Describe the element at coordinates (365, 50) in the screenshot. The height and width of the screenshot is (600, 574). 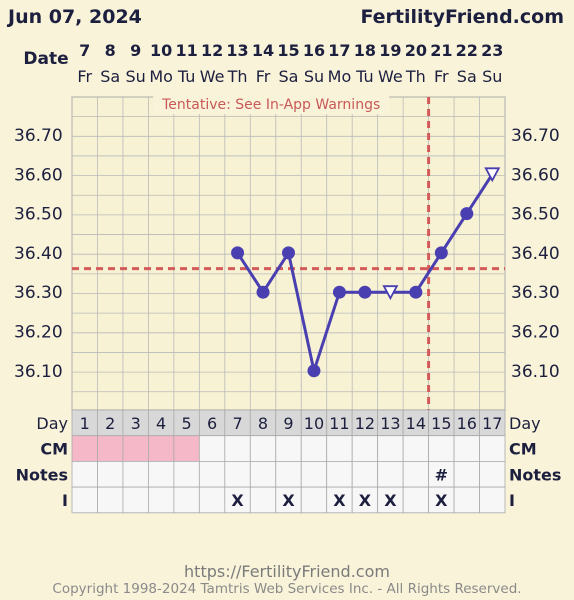
I see `date-label: 18` at that location.